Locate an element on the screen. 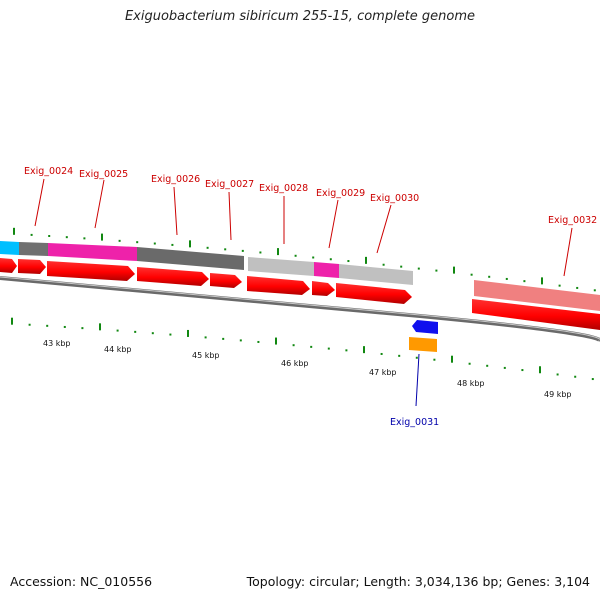 Image resolution: width=600 pixels, height=604 pixels. gene-label: Exig_0028 is located at coordinates (283, 188).